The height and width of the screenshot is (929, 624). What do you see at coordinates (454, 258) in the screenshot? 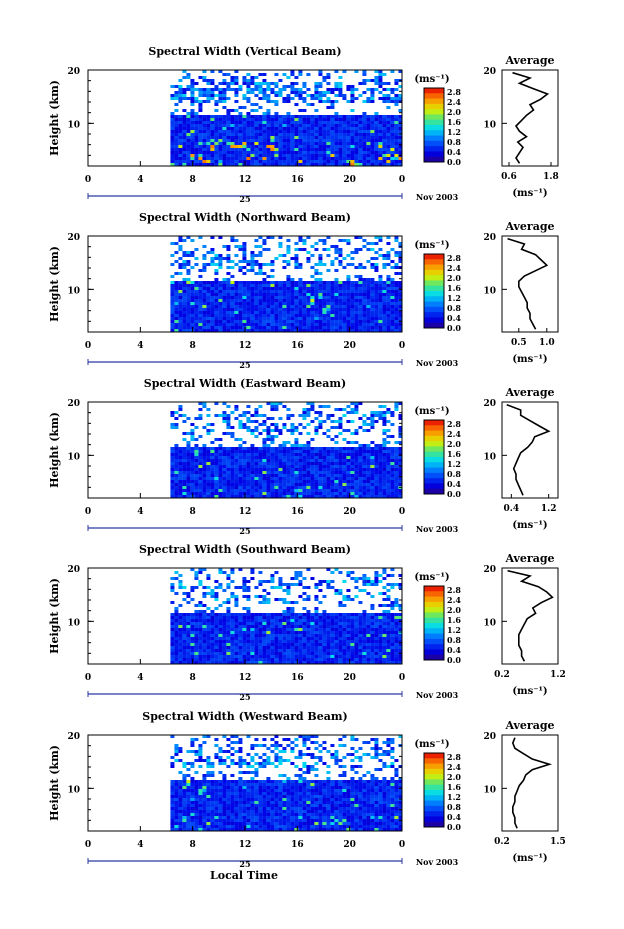
I see `colorbar-tick-label: 2.8` at bounding box center [454, 258].